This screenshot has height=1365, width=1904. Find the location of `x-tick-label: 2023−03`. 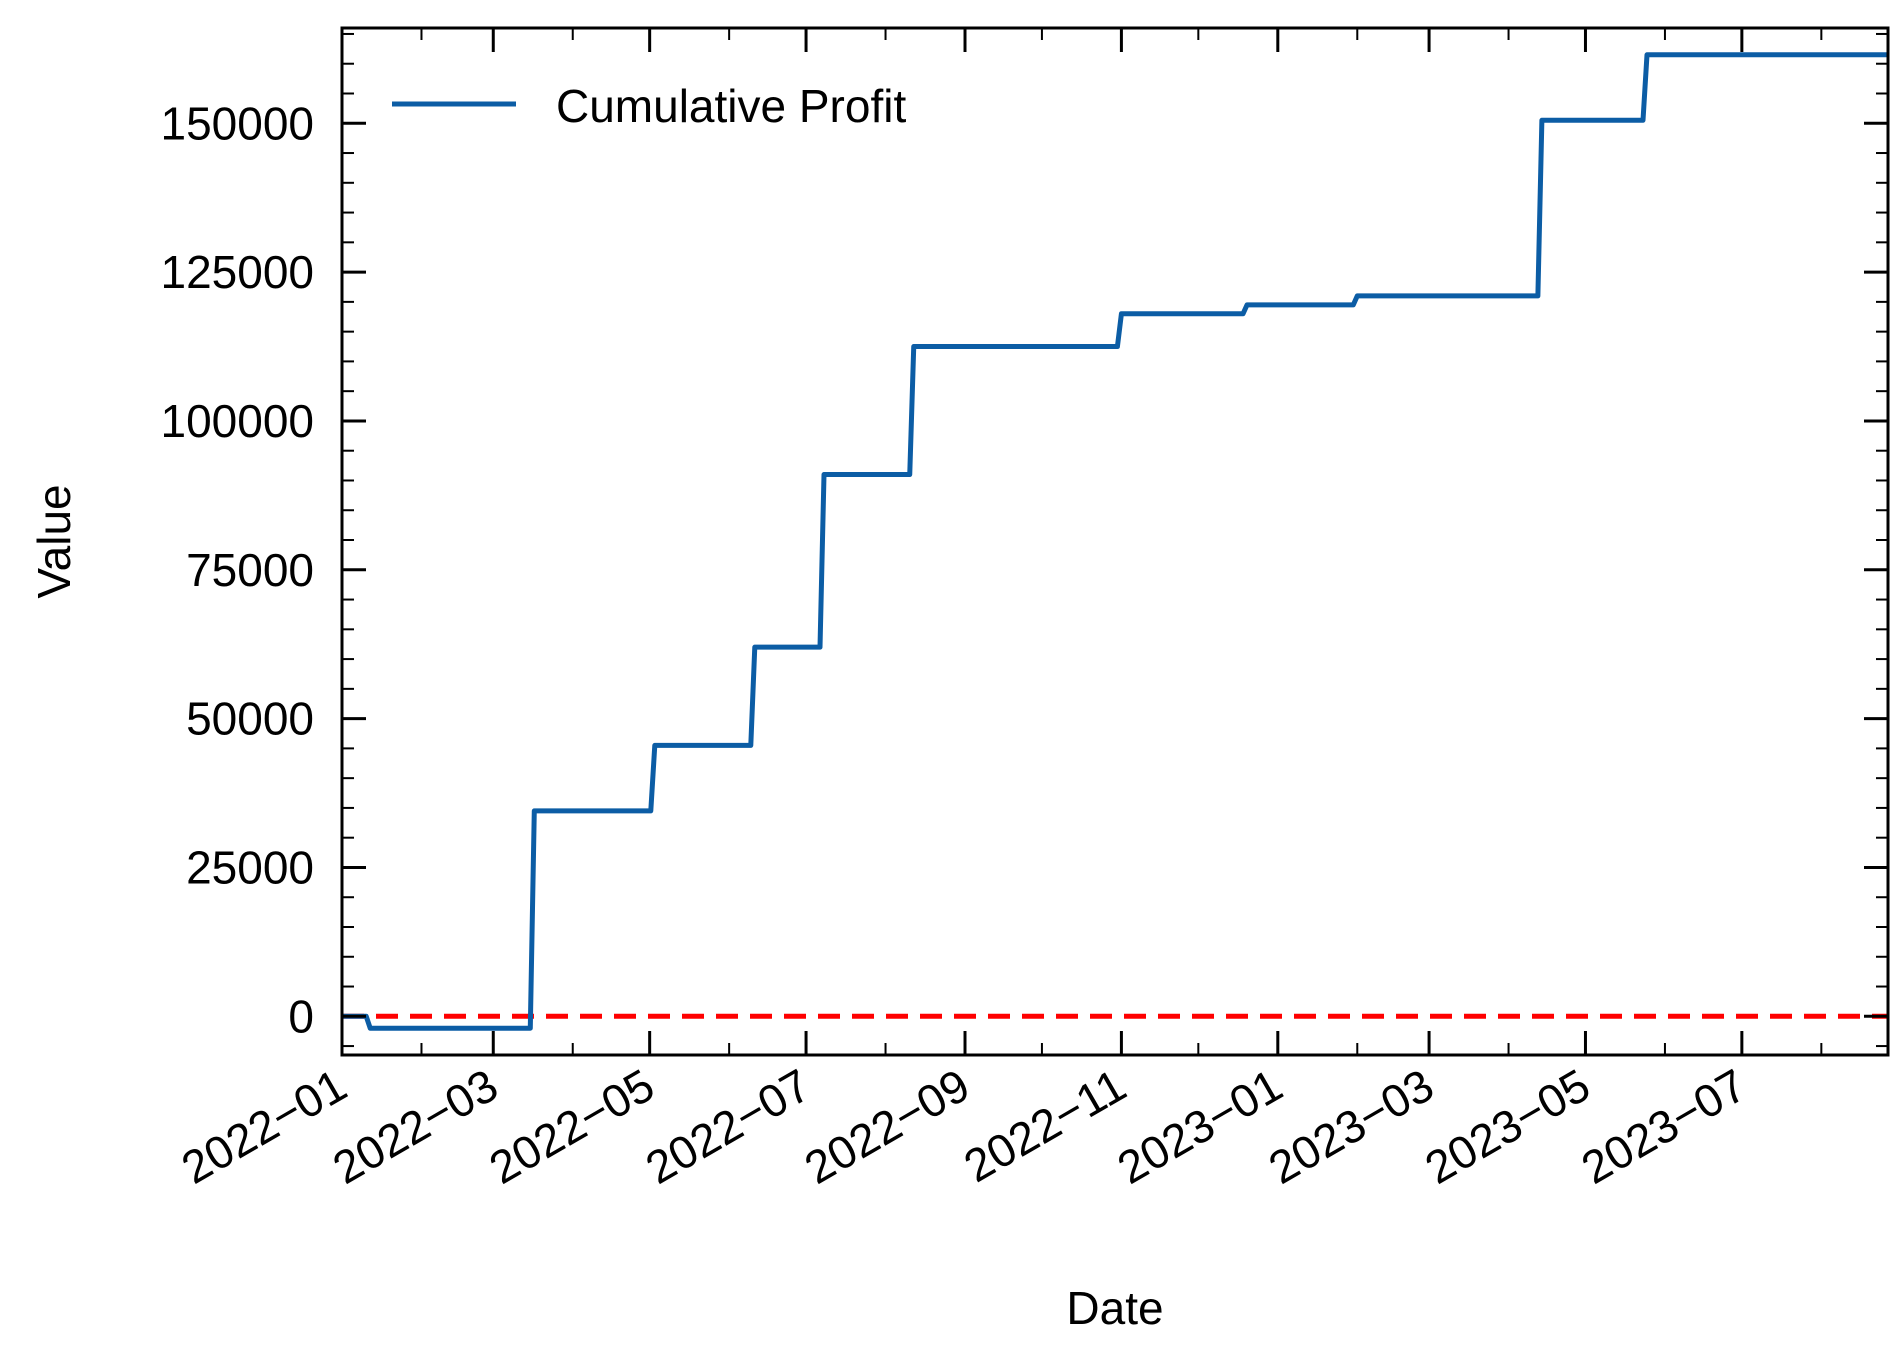

x-tick-label: 2023−03 is located at coordinates (1351, 1126).